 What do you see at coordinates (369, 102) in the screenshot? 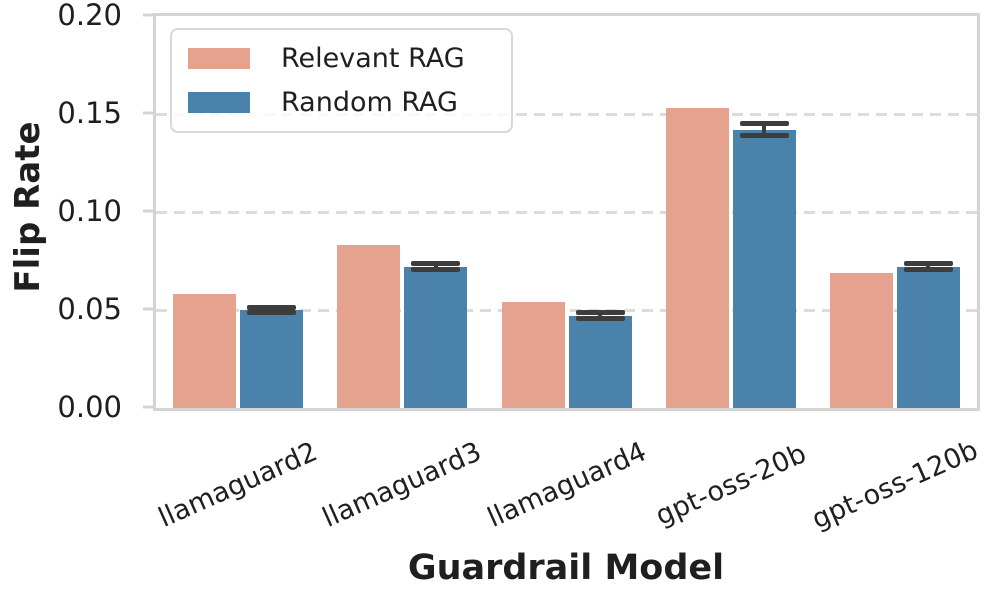
I see `legend-label-random-rag: Random RAG` at bounding box center [369, 102].